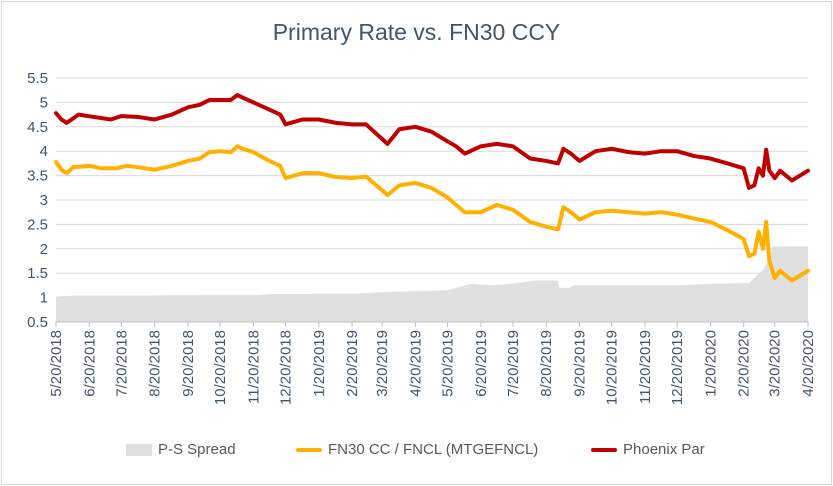  Describe the element at coordinates (775, 363) in the screenshot. I see `x-tick-label-22: 3/20/2020` at that location.